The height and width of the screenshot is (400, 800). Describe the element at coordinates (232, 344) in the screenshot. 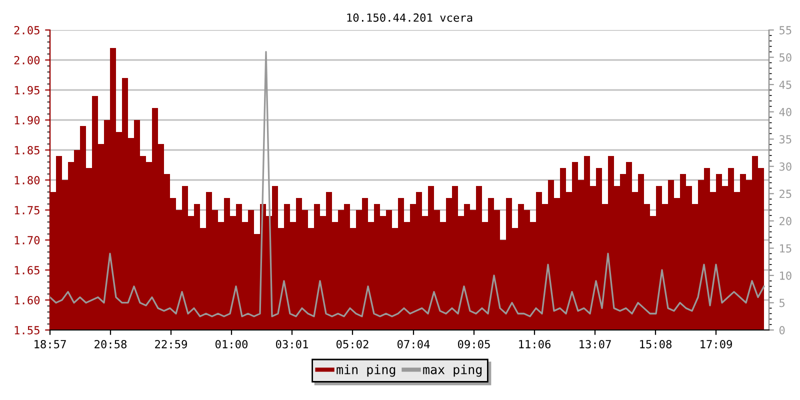

I see `x-tick-label: 01:00` at that location.